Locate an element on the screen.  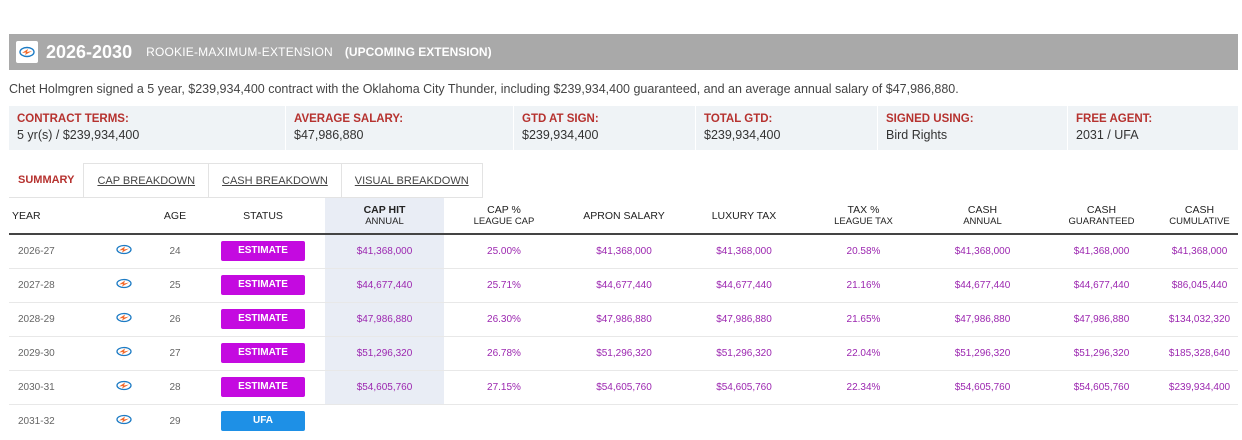
cell-cap-hit: $54,605,760 is located at coordinates (384, 387).